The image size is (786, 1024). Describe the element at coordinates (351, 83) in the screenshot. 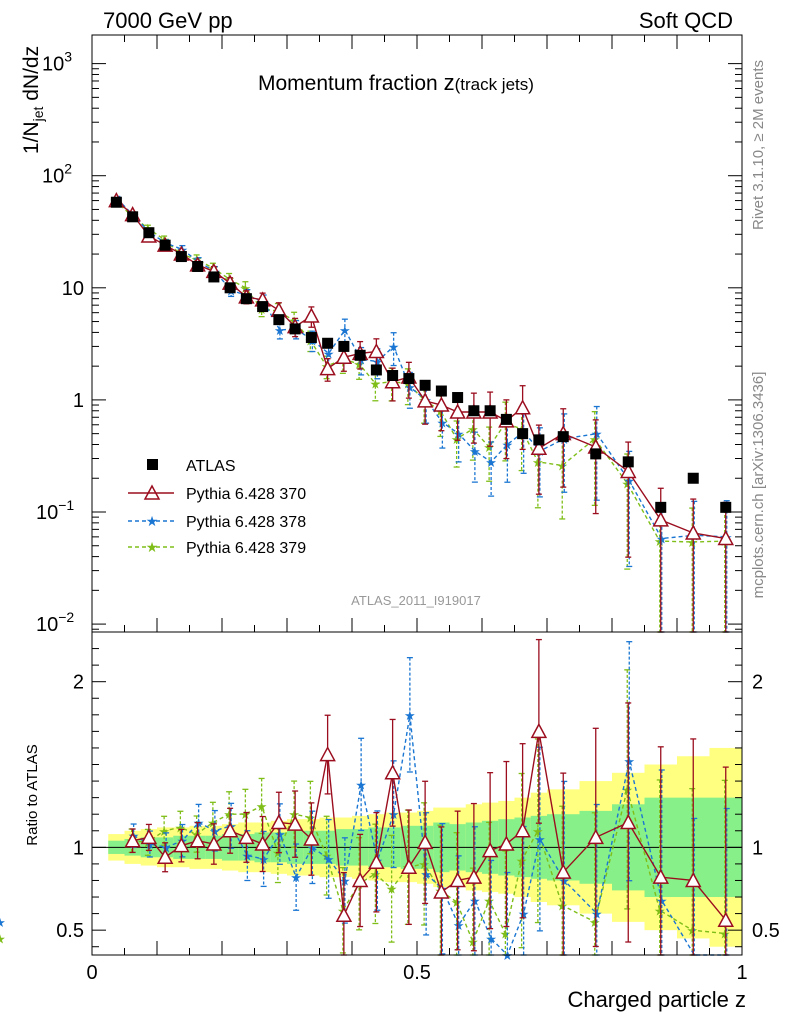

I see `title-main: Momentum fraction` at that location.